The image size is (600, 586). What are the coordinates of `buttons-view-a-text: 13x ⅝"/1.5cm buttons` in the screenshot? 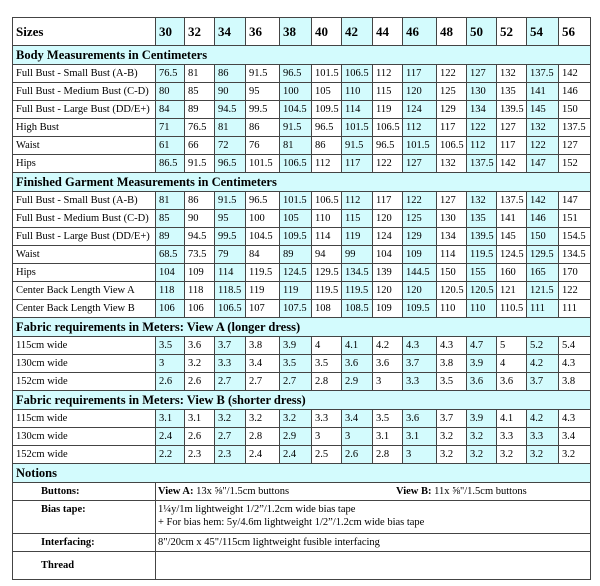 It's located at (241, 491).